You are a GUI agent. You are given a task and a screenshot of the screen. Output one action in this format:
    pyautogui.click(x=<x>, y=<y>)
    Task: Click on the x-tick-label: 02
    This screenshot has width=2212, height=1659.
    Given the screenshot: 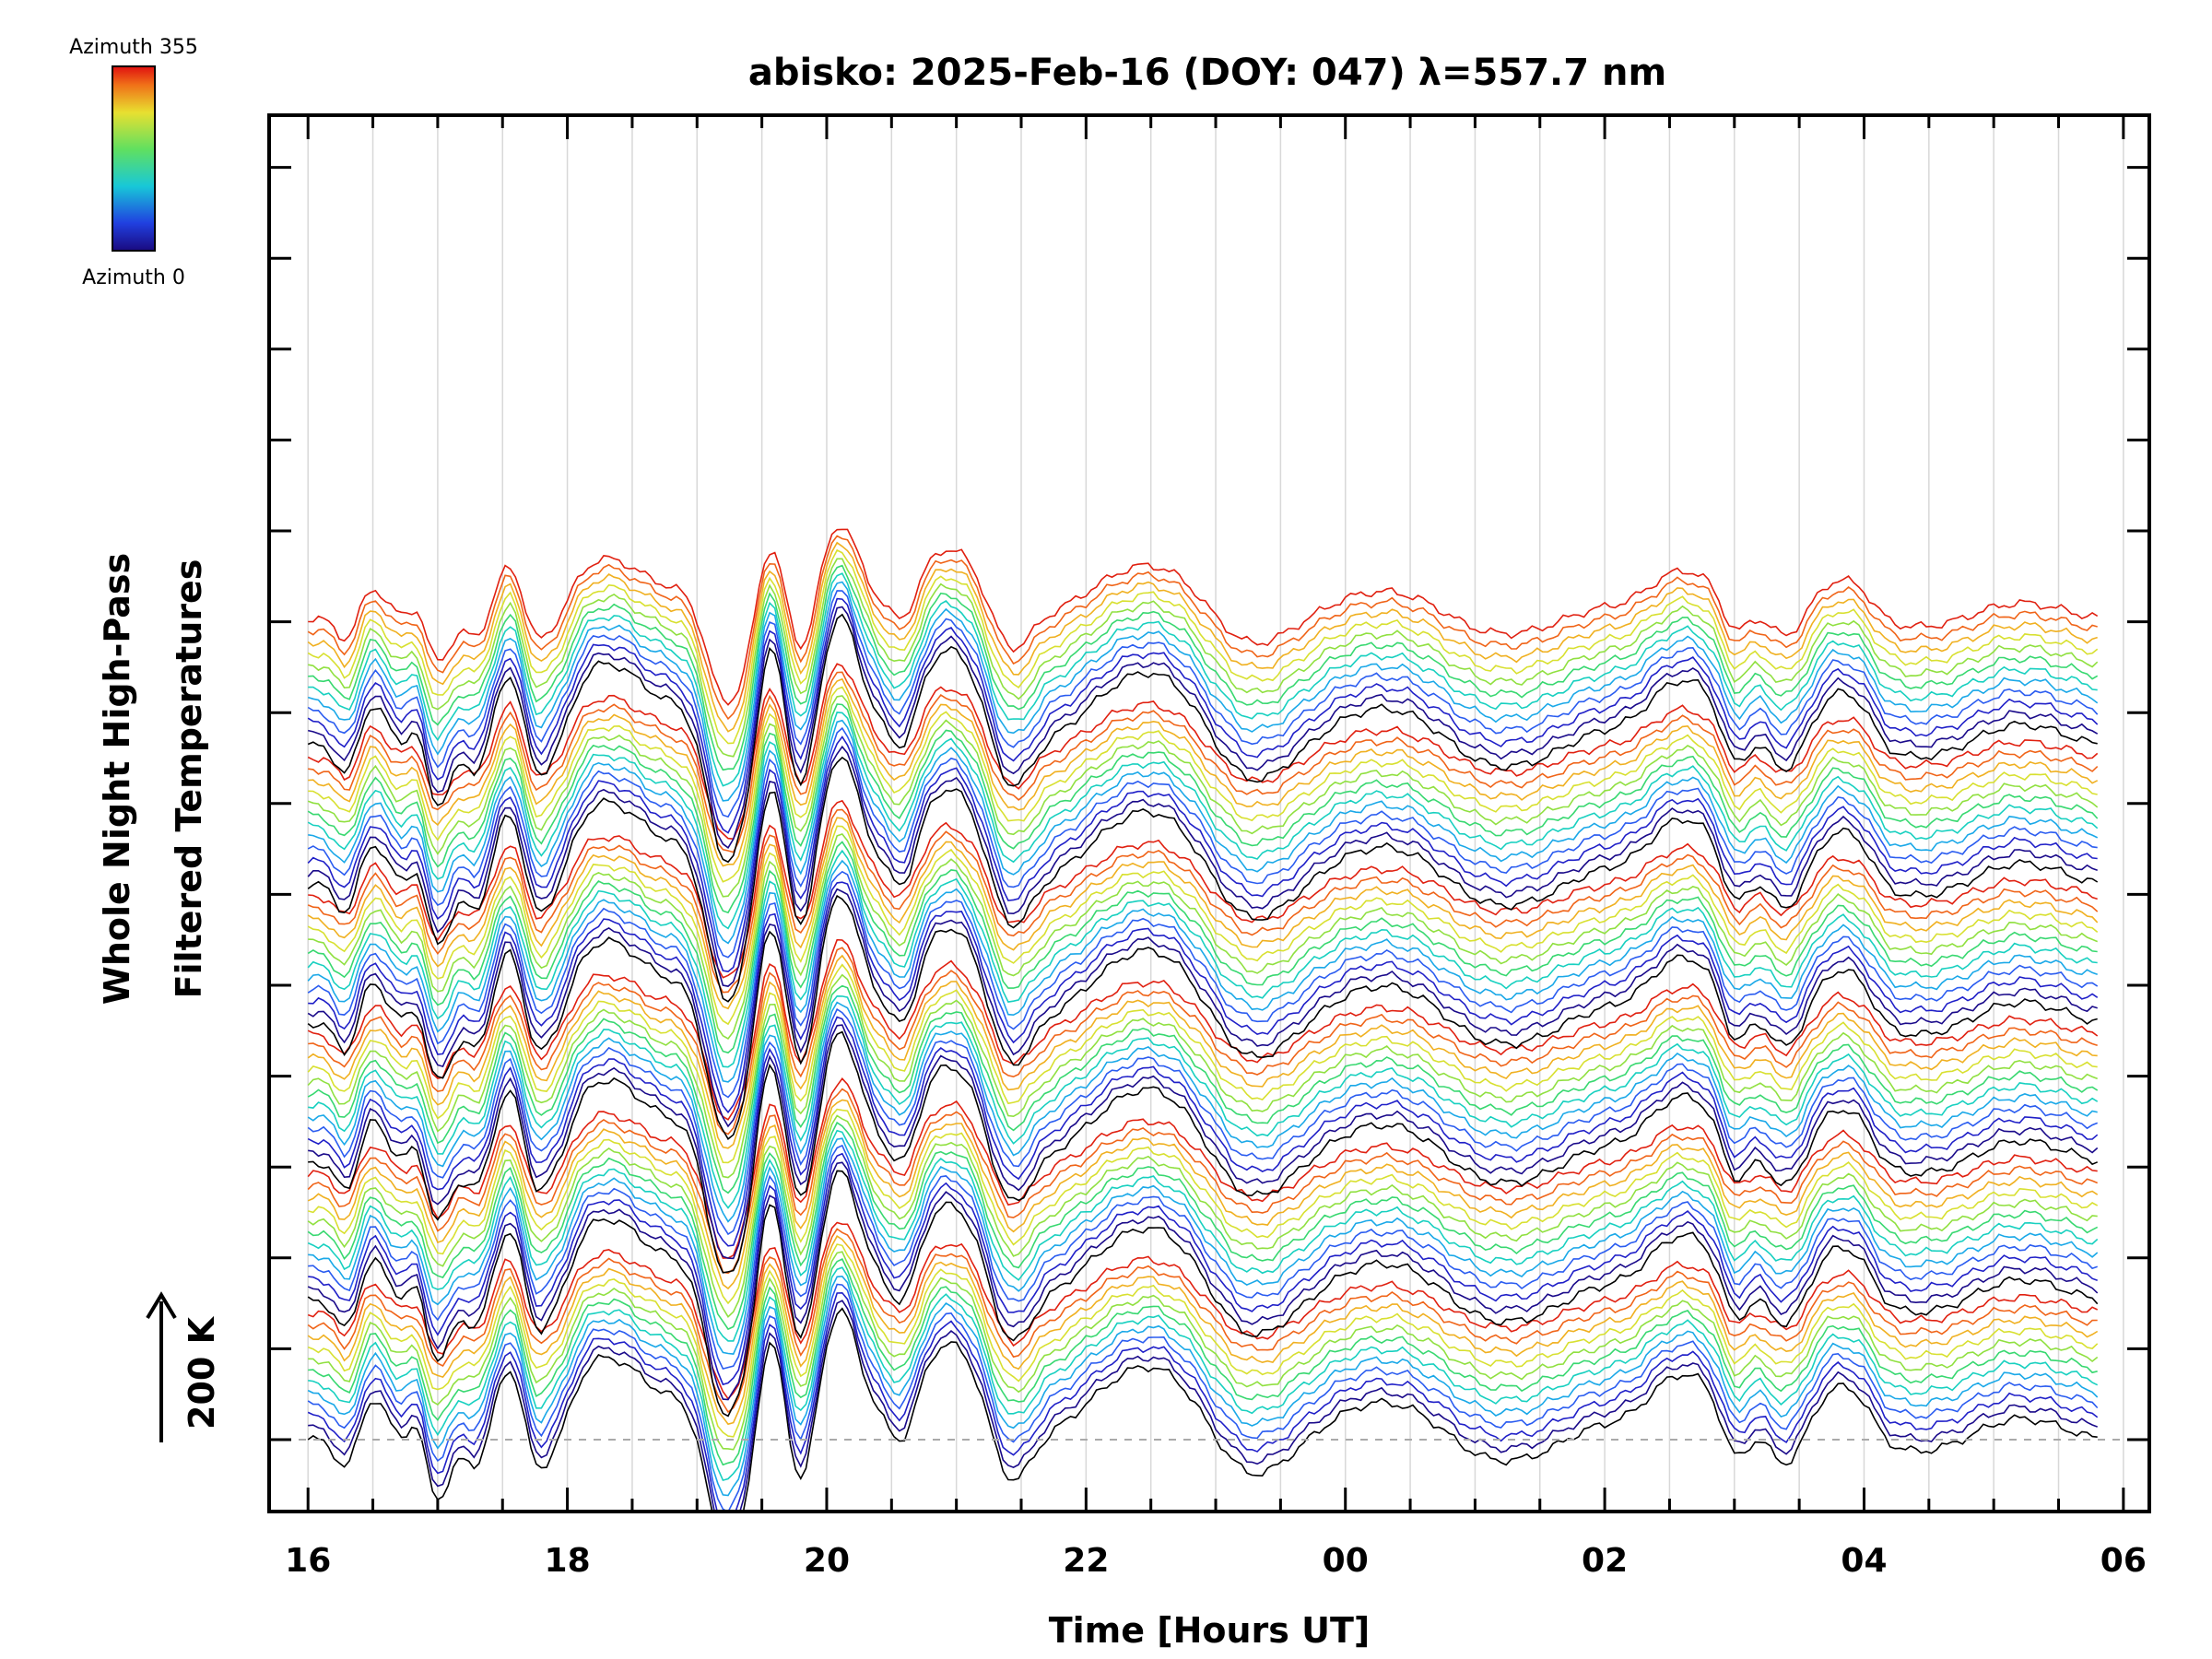 What is the action you would take?
    pyautogui.click(x=1605, y=1561)
    